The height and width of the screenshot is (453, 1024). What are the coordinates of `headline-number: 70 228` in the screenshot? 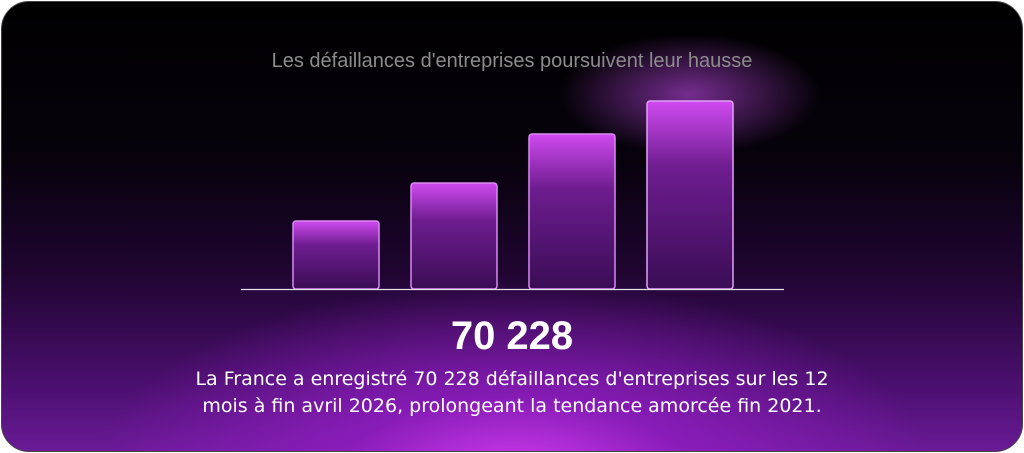 It's located at (512, 336).